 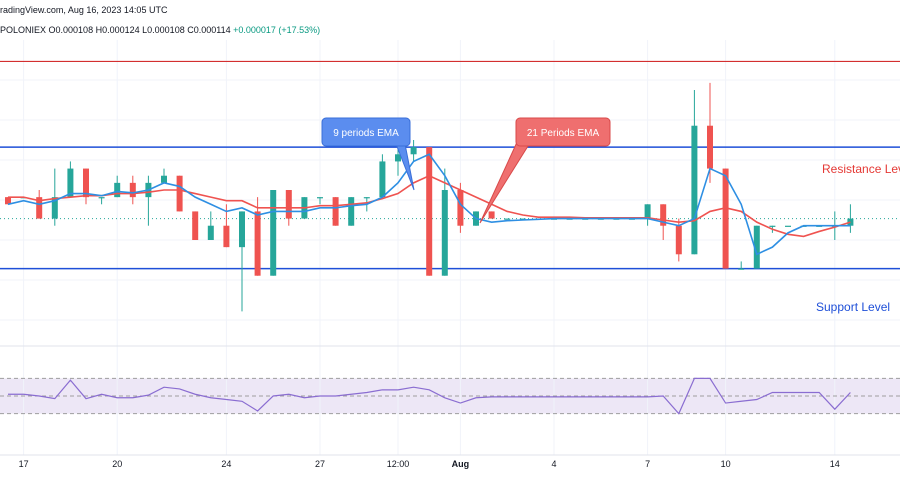 I want to click on chart-source-line: radingView.com, Aug 16, 2023 14:05 UTC, so click(x=84, y=10).